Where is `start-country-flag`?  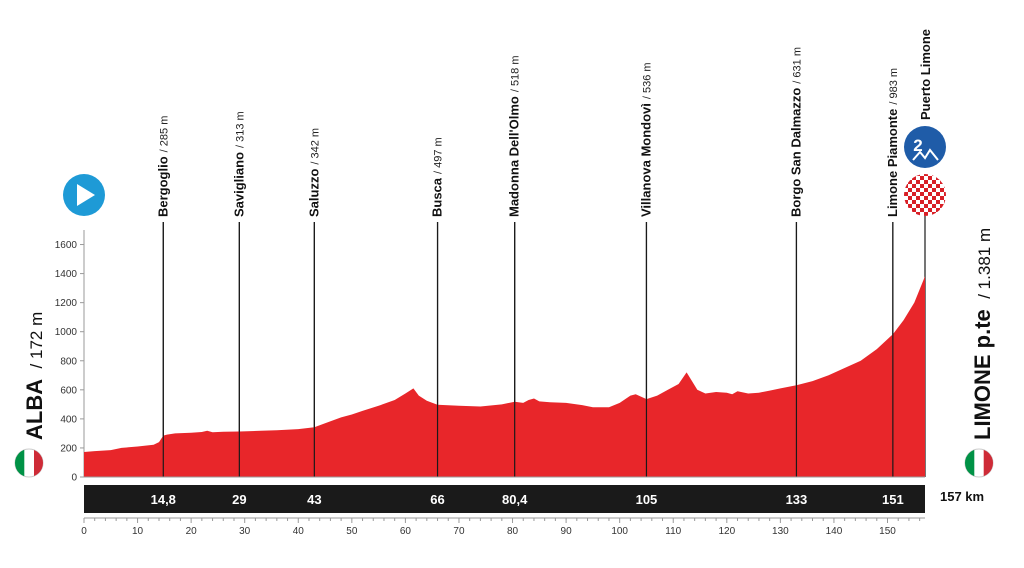
start-country-flag is located at coordinates (29, 463).